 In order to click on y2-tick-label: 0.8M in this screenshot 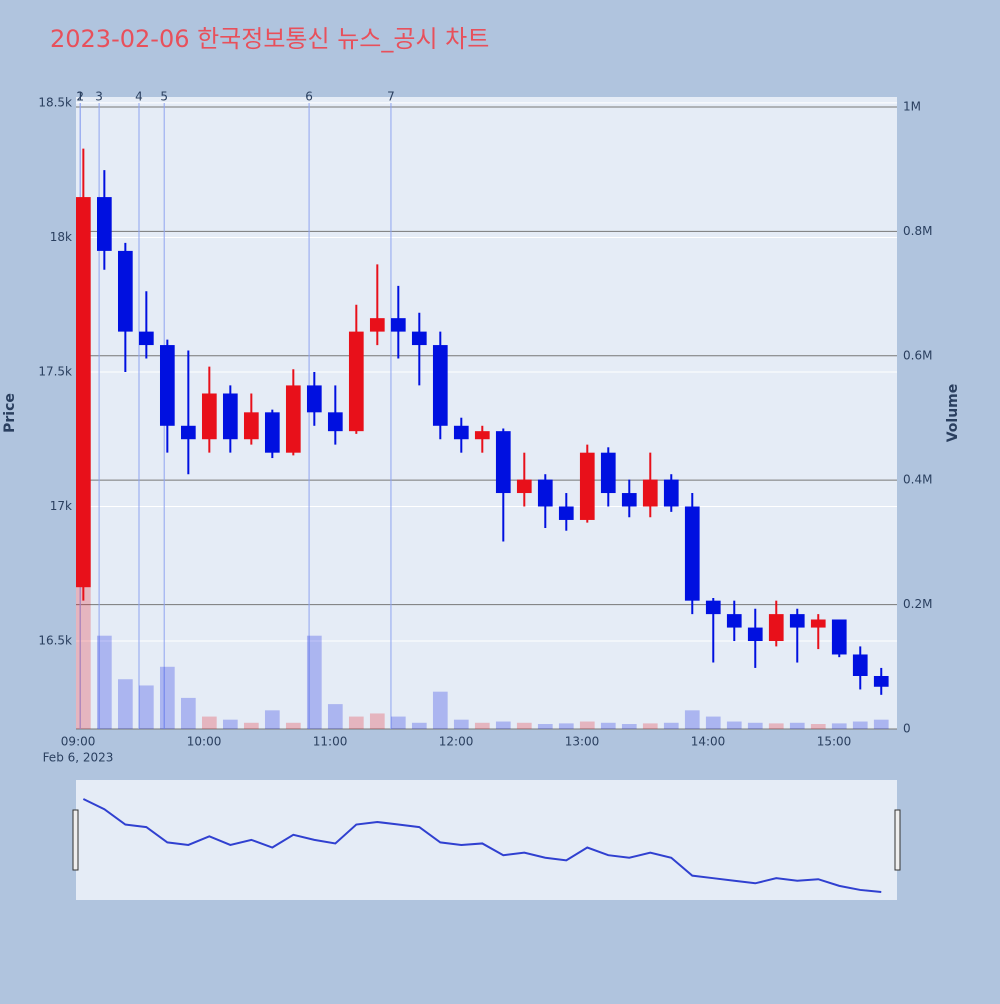, I will do `click(917, 231)`.